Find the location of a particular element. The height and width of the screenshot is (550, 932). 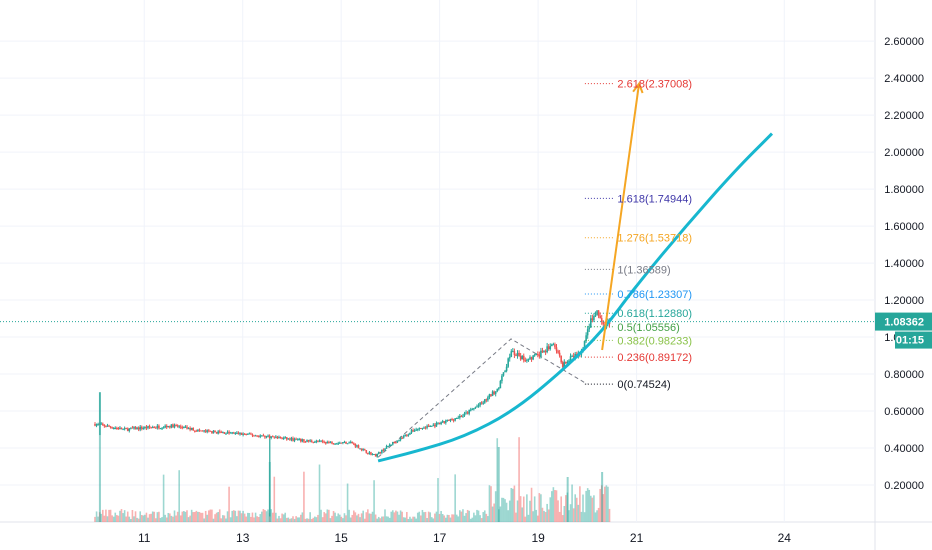

projection-arrow is located at coordinates (622, 216).